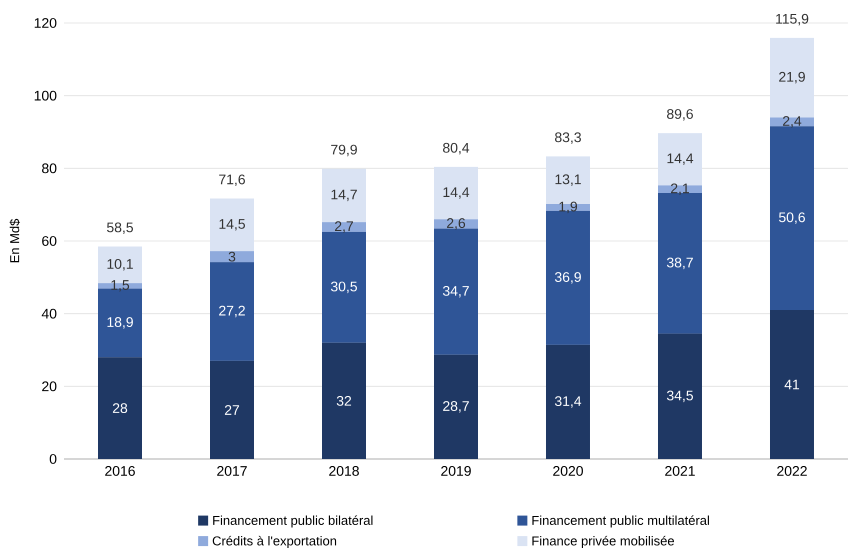  What do you see at coordinates (680, 115) in the screenshot?
I see `total-label: 89,6` at bounding box center [680, 115].